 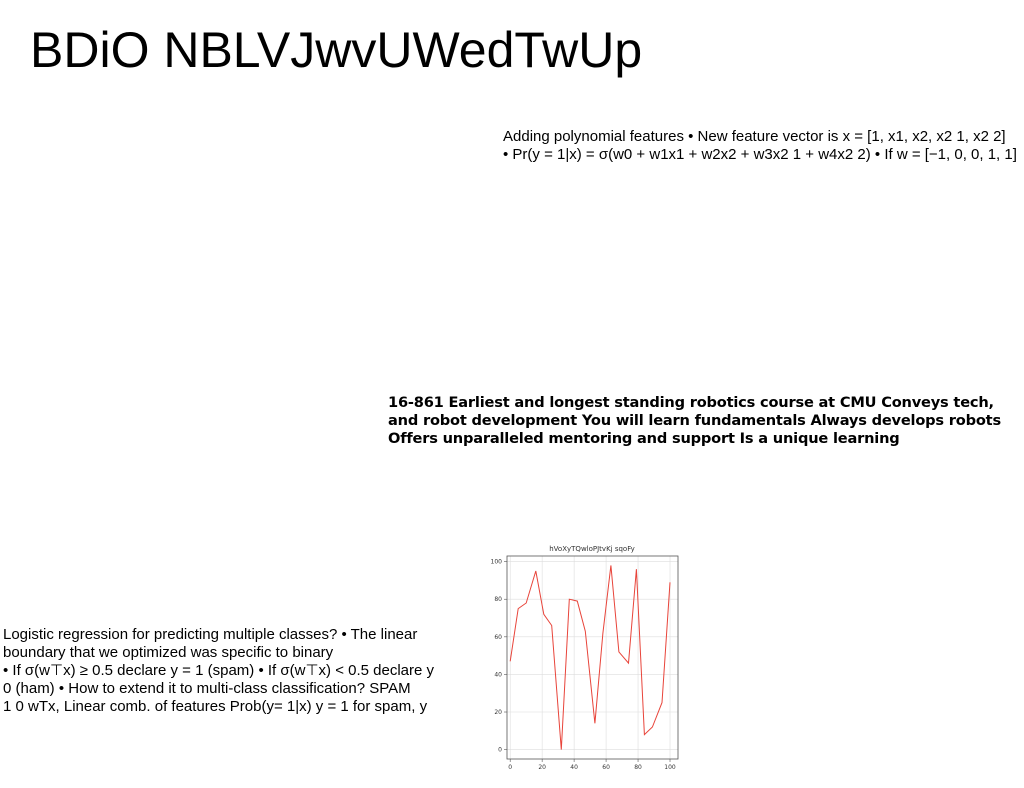 What do you see at coordinates (670, 767) in the screenshot?
I see `x-tick-label: 100` at bounding box center [670, 767].